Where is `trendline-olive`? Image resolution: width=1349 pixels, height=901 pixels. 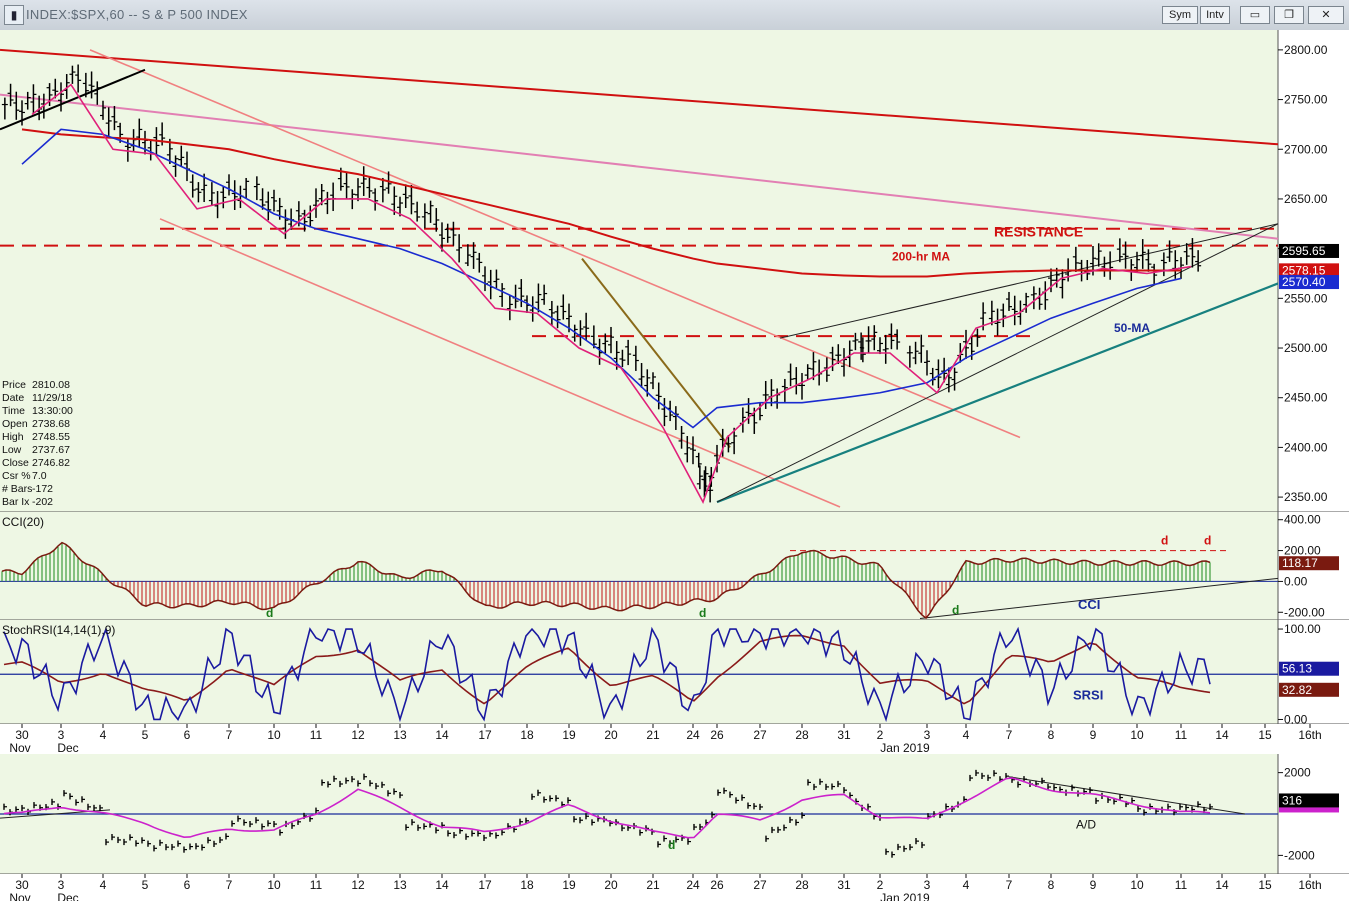
trendline-olive is located at coordinates (656, 353).